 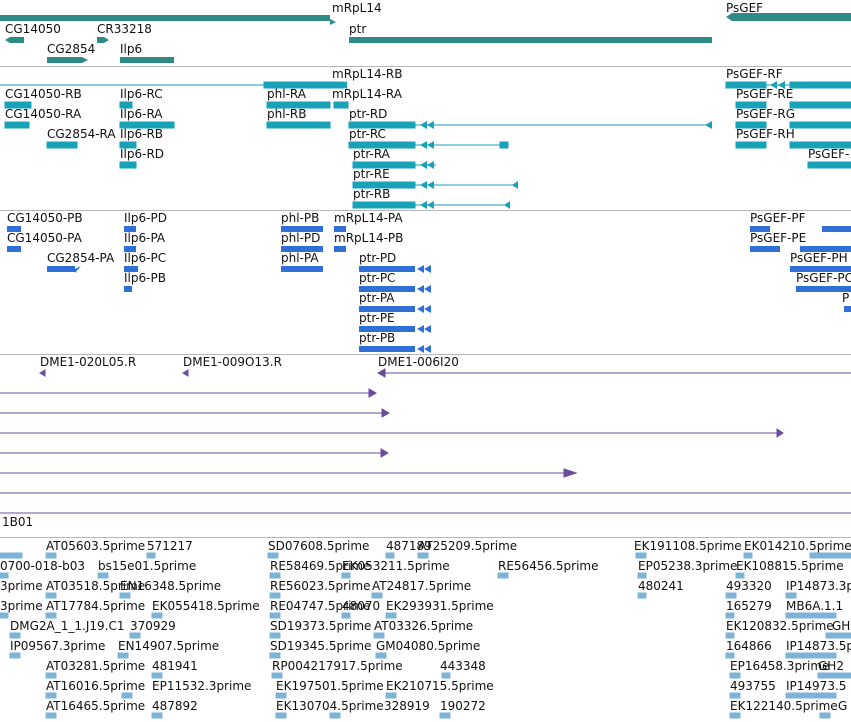 What do you see at coordinates (169, 646) in the screenshot?
I see `est-label: EN14907.5prime` at bounding box center [169, 646].